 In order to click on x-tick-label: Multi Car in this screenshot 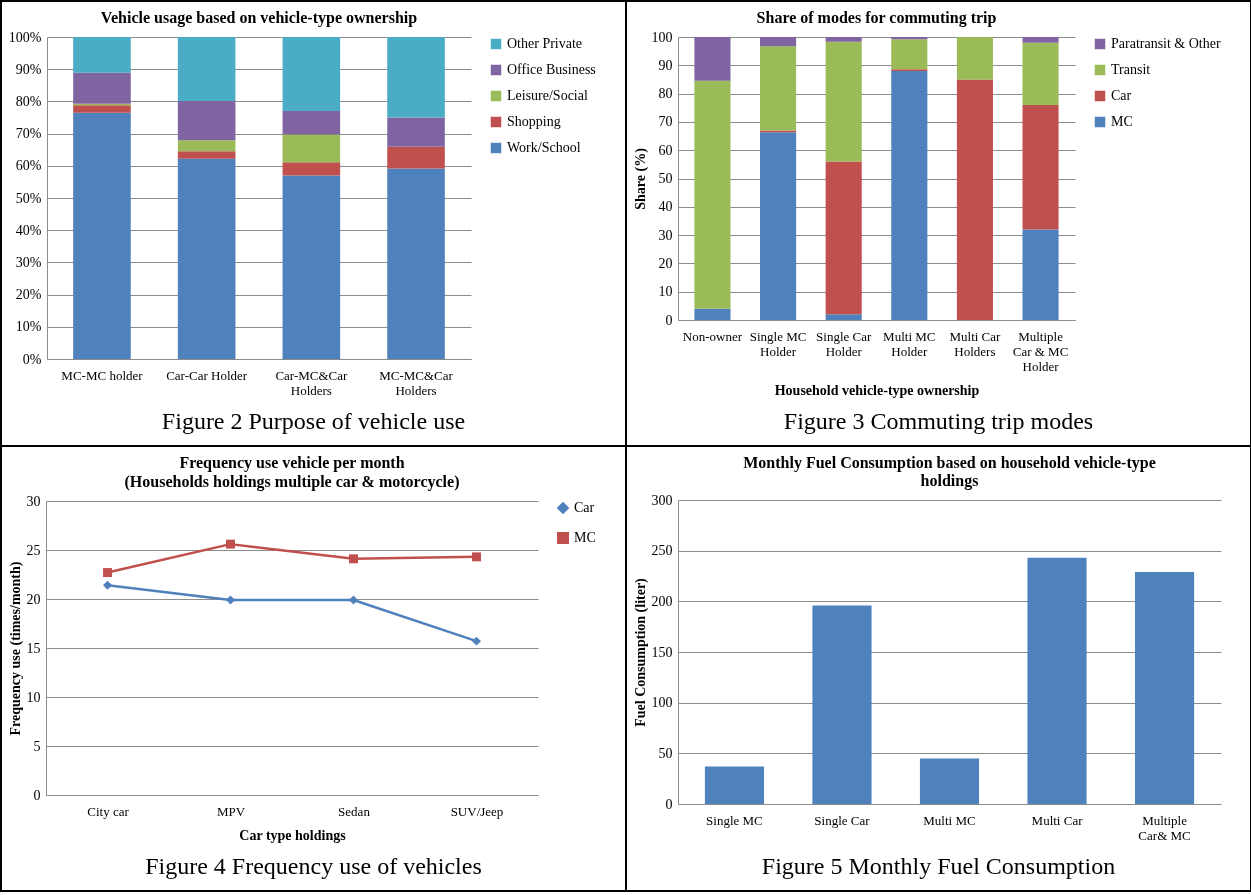, I will do `click(1057, 820)`.